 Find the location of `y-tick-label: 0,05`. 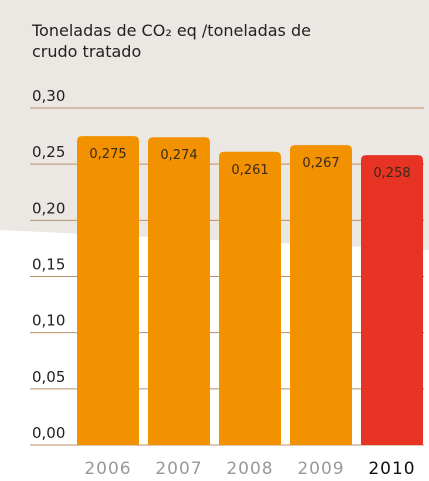

y-tick-label: 0,05 is located at coordinates (48, 377).